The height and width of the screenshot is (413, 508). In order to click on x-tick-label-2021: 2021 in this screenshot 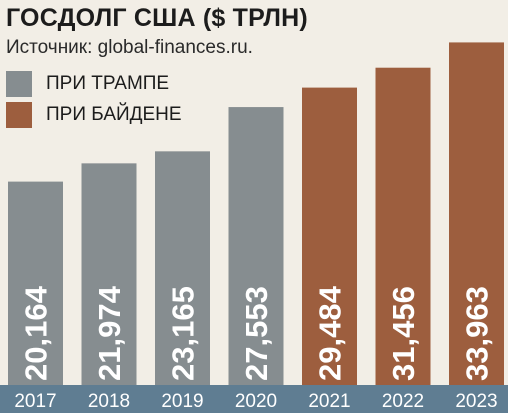, I will do `click(329, 401)`.